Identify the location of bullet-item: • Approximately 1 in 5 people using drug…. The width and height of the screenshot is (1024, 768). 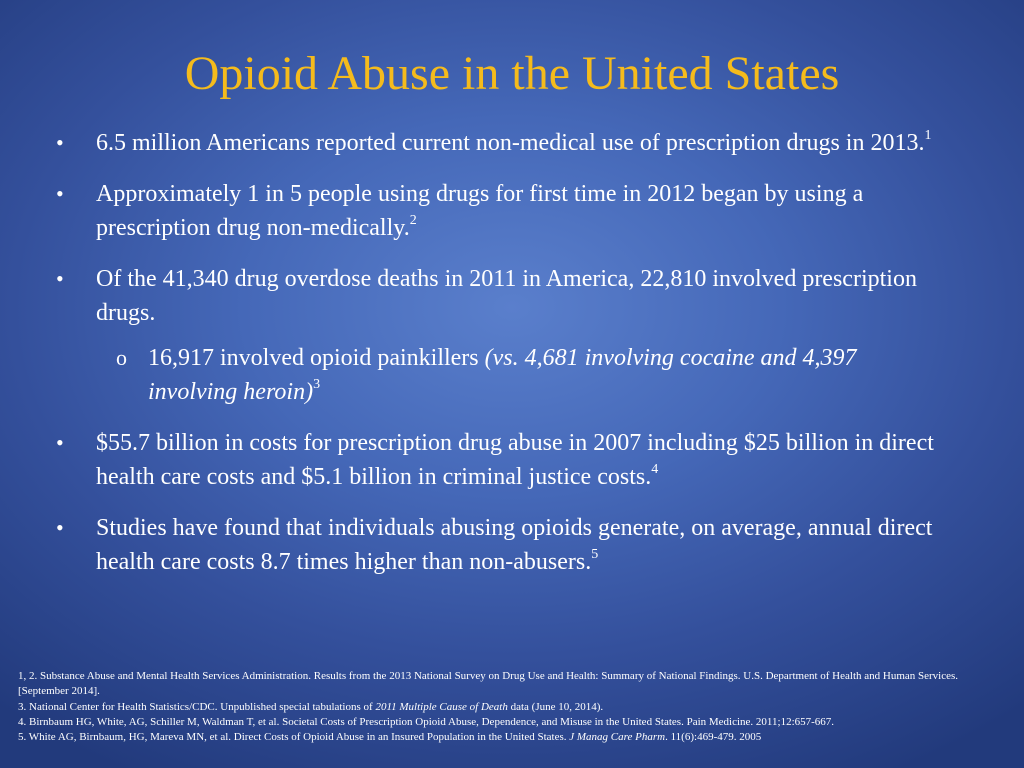
(512, 211).